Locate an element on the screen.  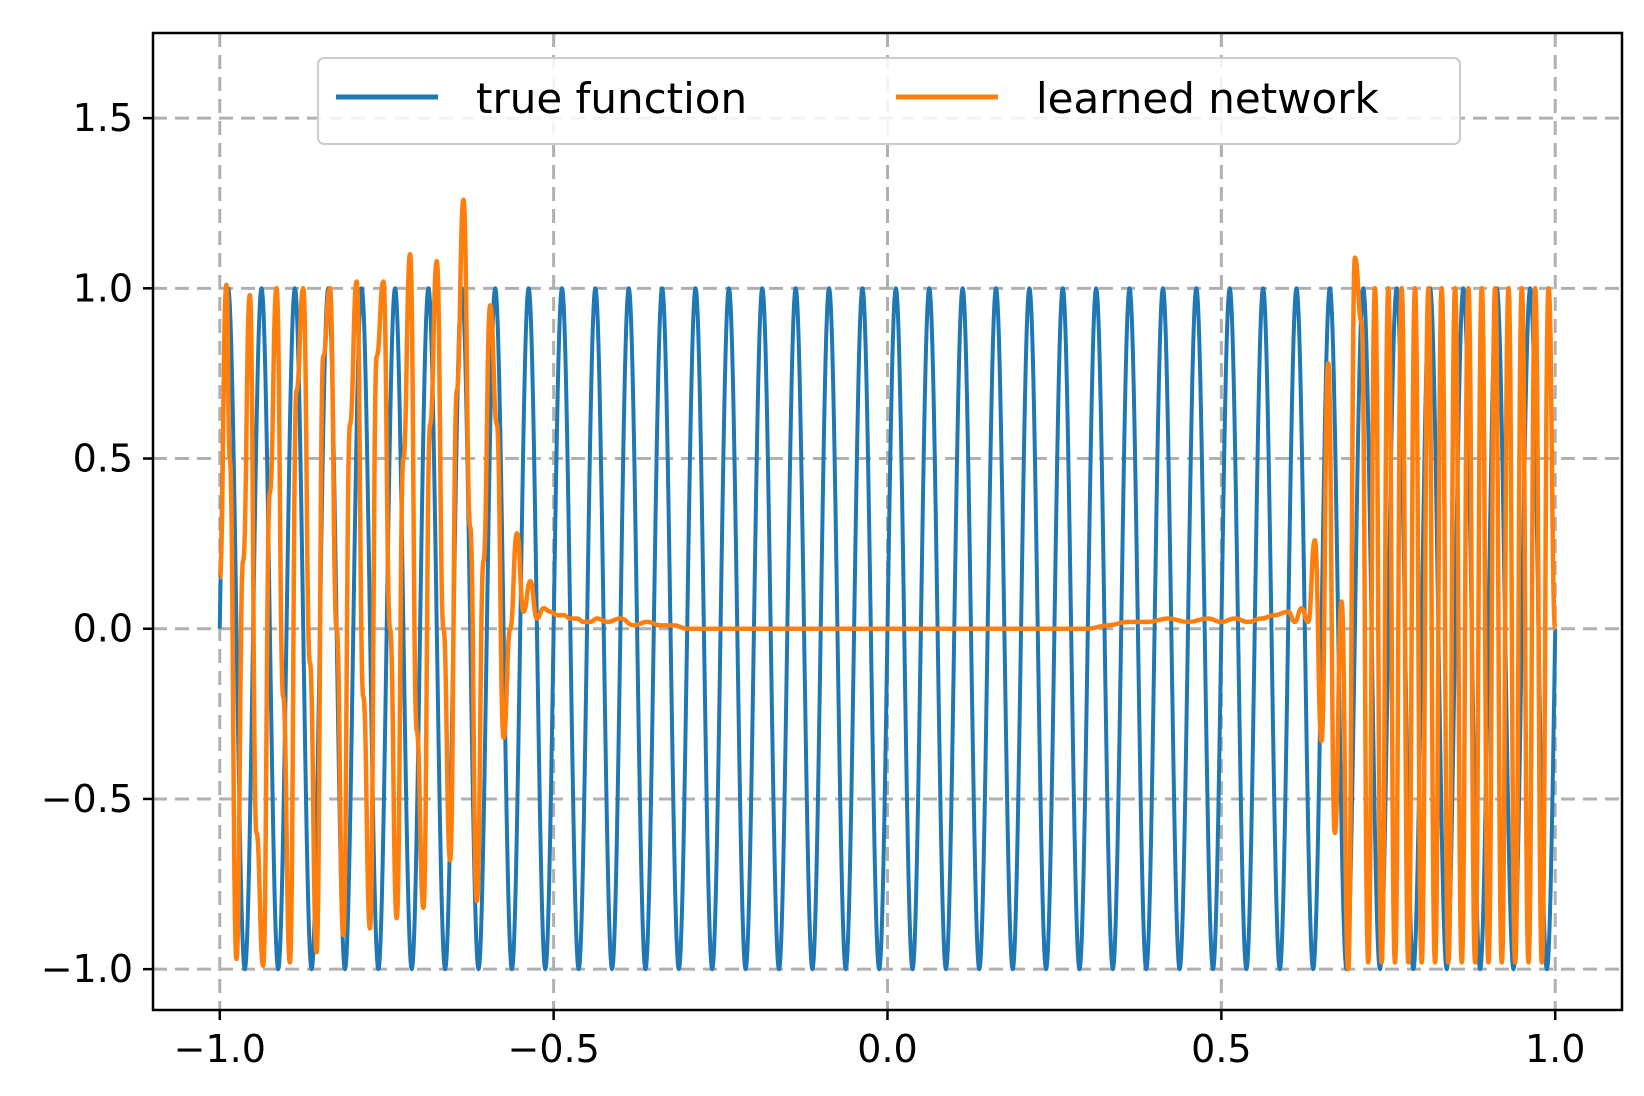
y-tick-label: 1.0 is located at coordinates (103, 288).